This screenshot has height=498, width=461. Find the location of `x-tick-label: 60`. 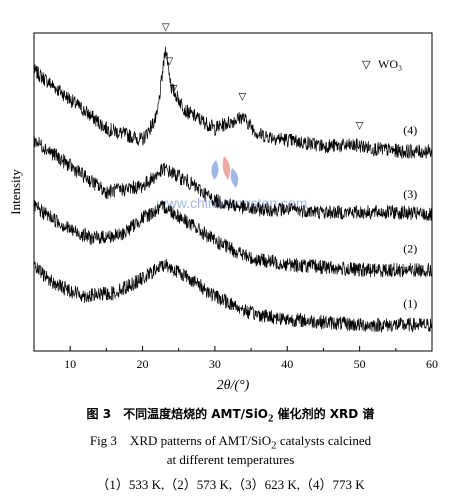

x-tick-label: 60 is located at coordinates (432, 364).